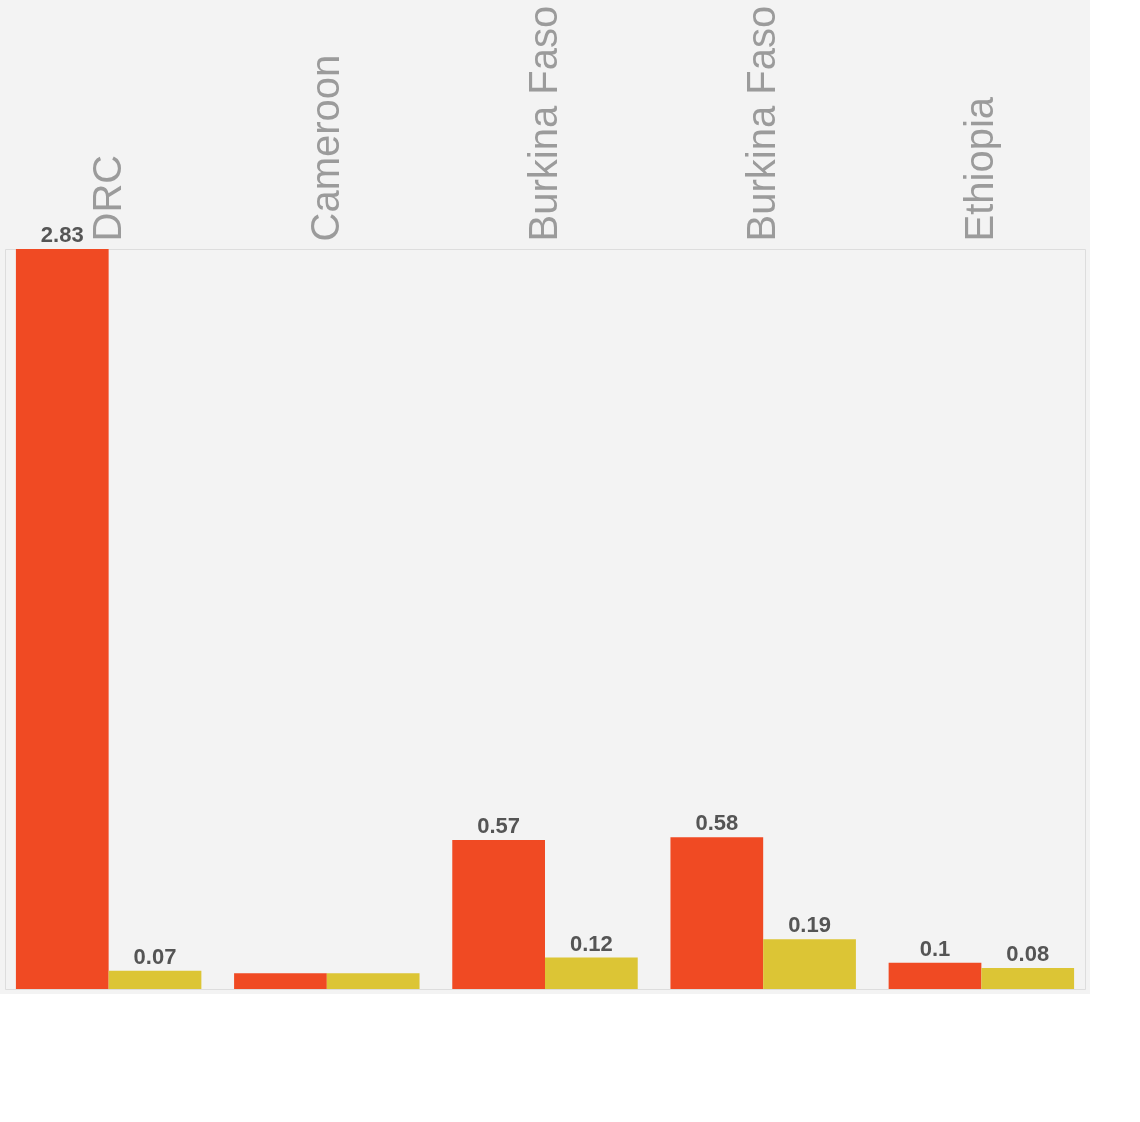  Describe the element at coordinates (324, 148) in the screenshot. I see `x-tick-label: Cameroon` at that location.